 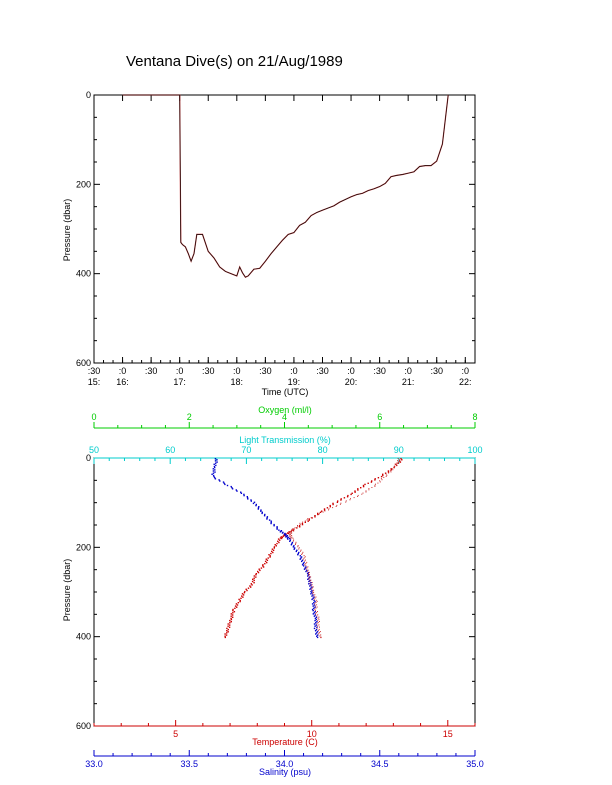 I want to click on top-x-axis-label: Time (UTC), so click(x=285, y=392).